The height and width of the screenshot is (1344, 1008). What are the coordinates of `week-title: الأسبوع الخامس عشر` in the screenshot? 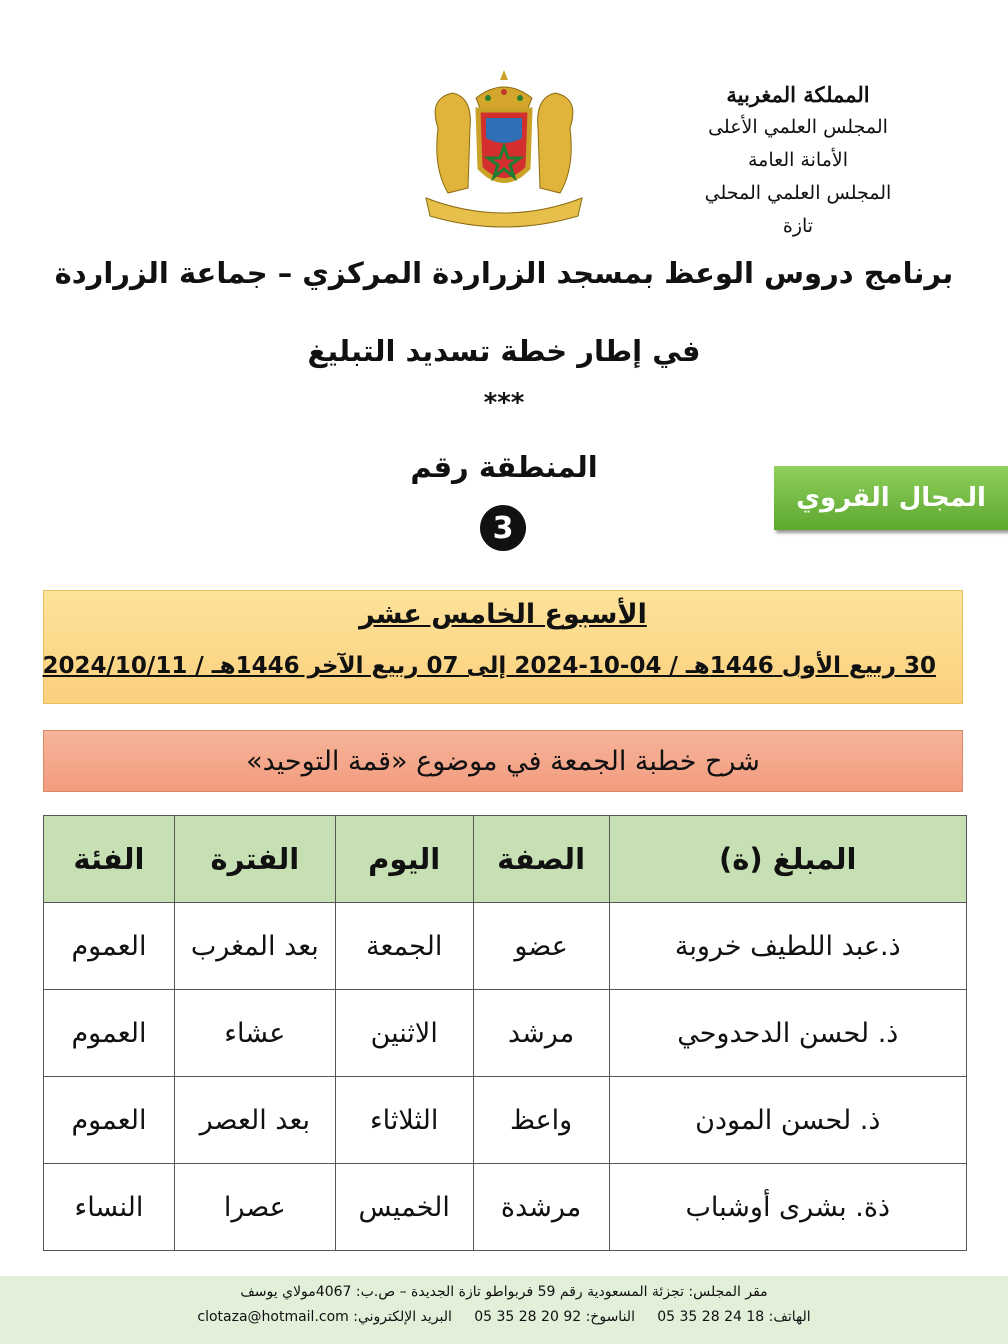 It's located at (503, 614).